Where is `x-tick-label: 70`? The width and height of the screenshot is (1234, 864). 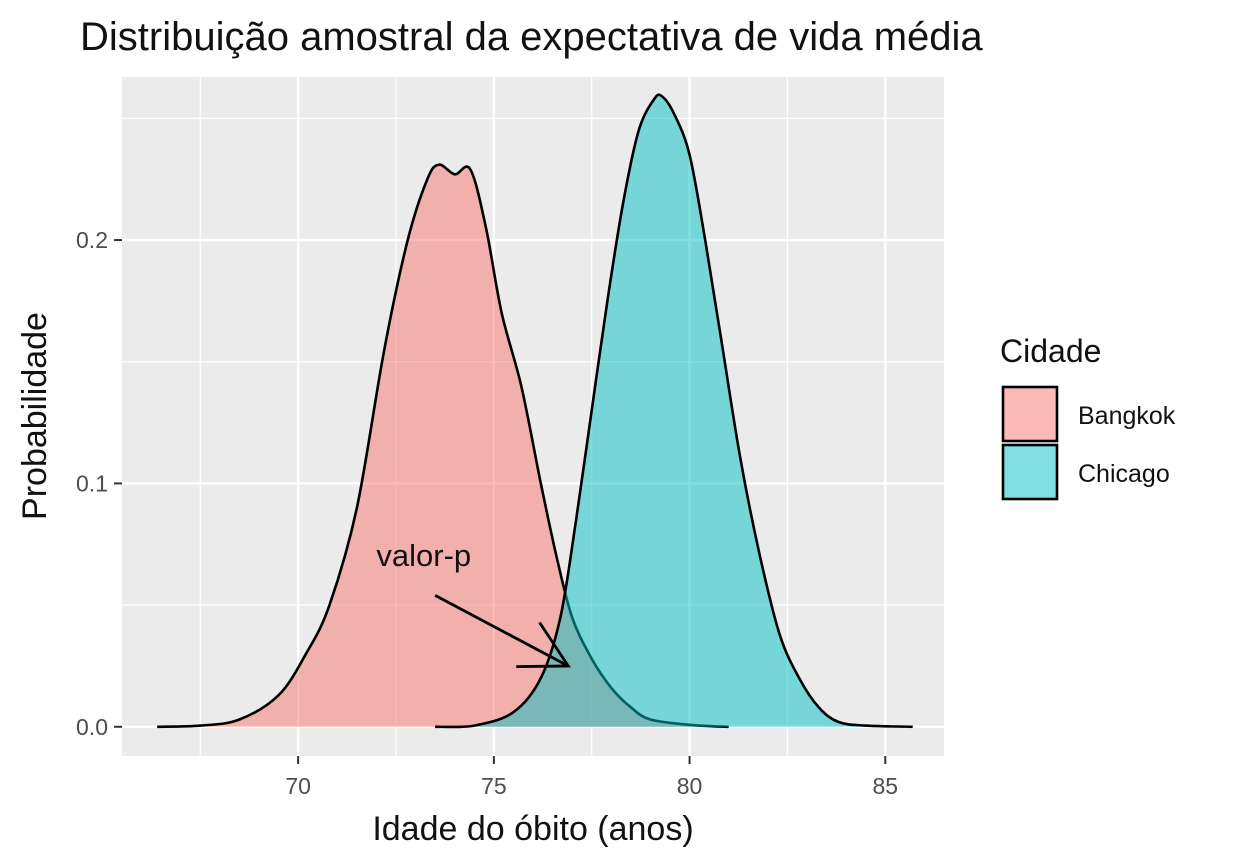
x-tick-label: 70 is located at coordinates (298, 786).